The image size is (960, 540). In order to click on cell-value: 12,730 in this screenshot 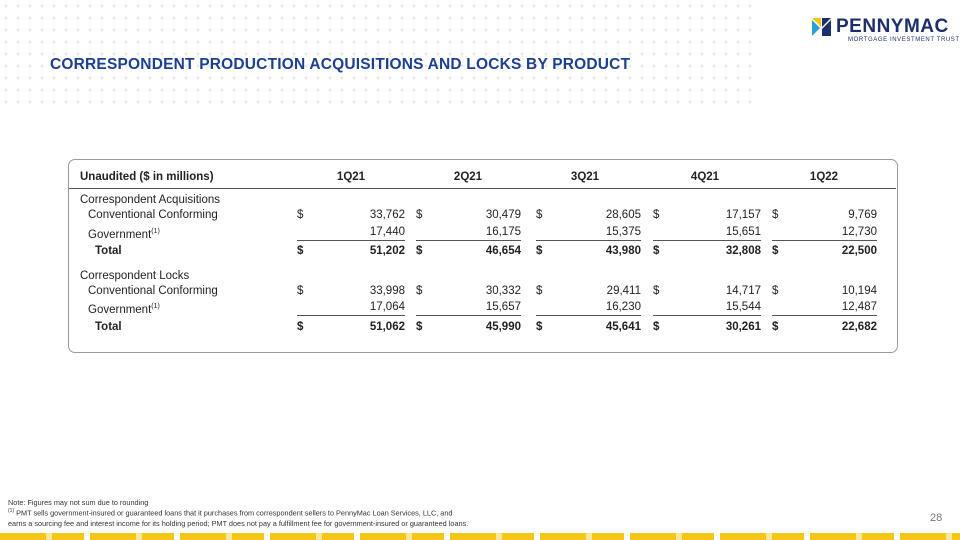, I will do `click(859, 232)`.